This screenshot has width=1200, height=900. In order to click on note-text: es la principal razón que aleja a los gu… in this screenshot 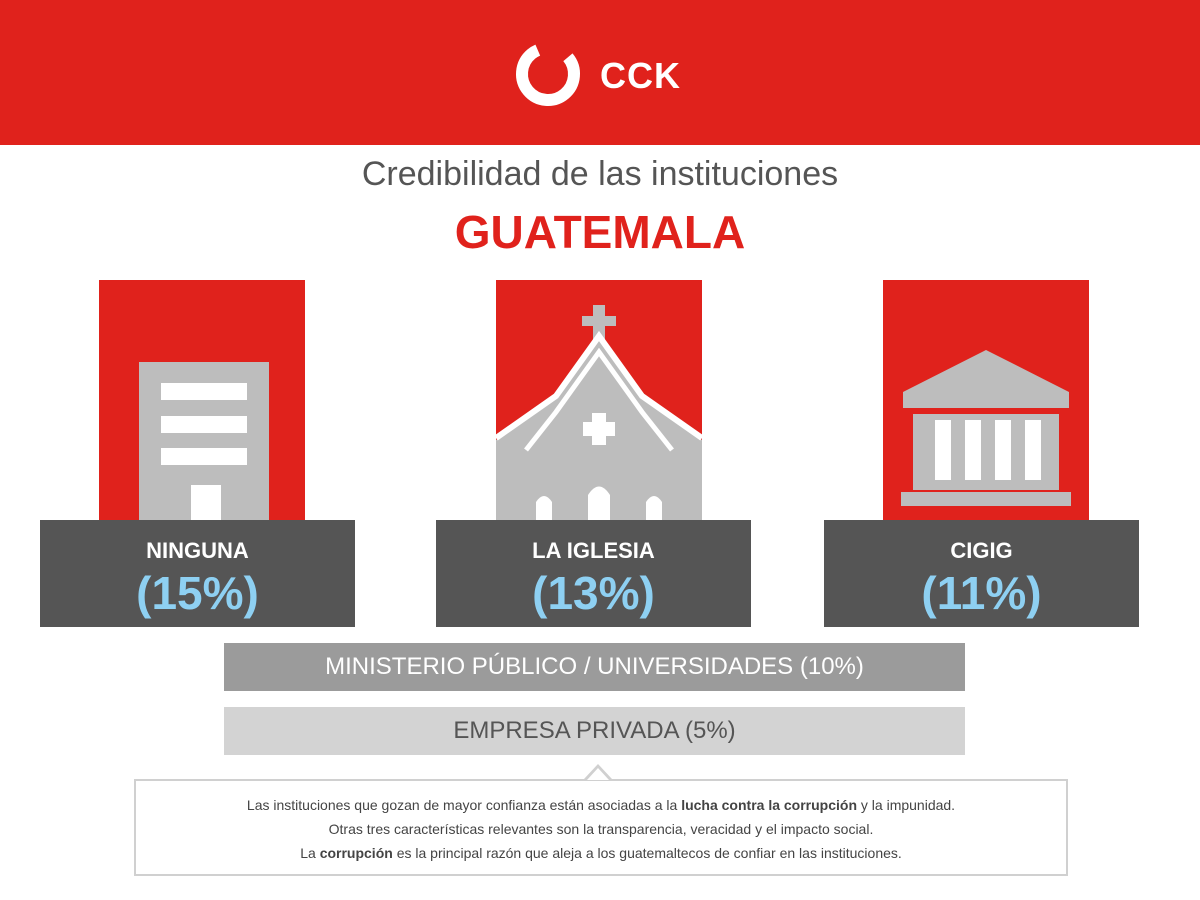, I will do `click(647, 853)`.